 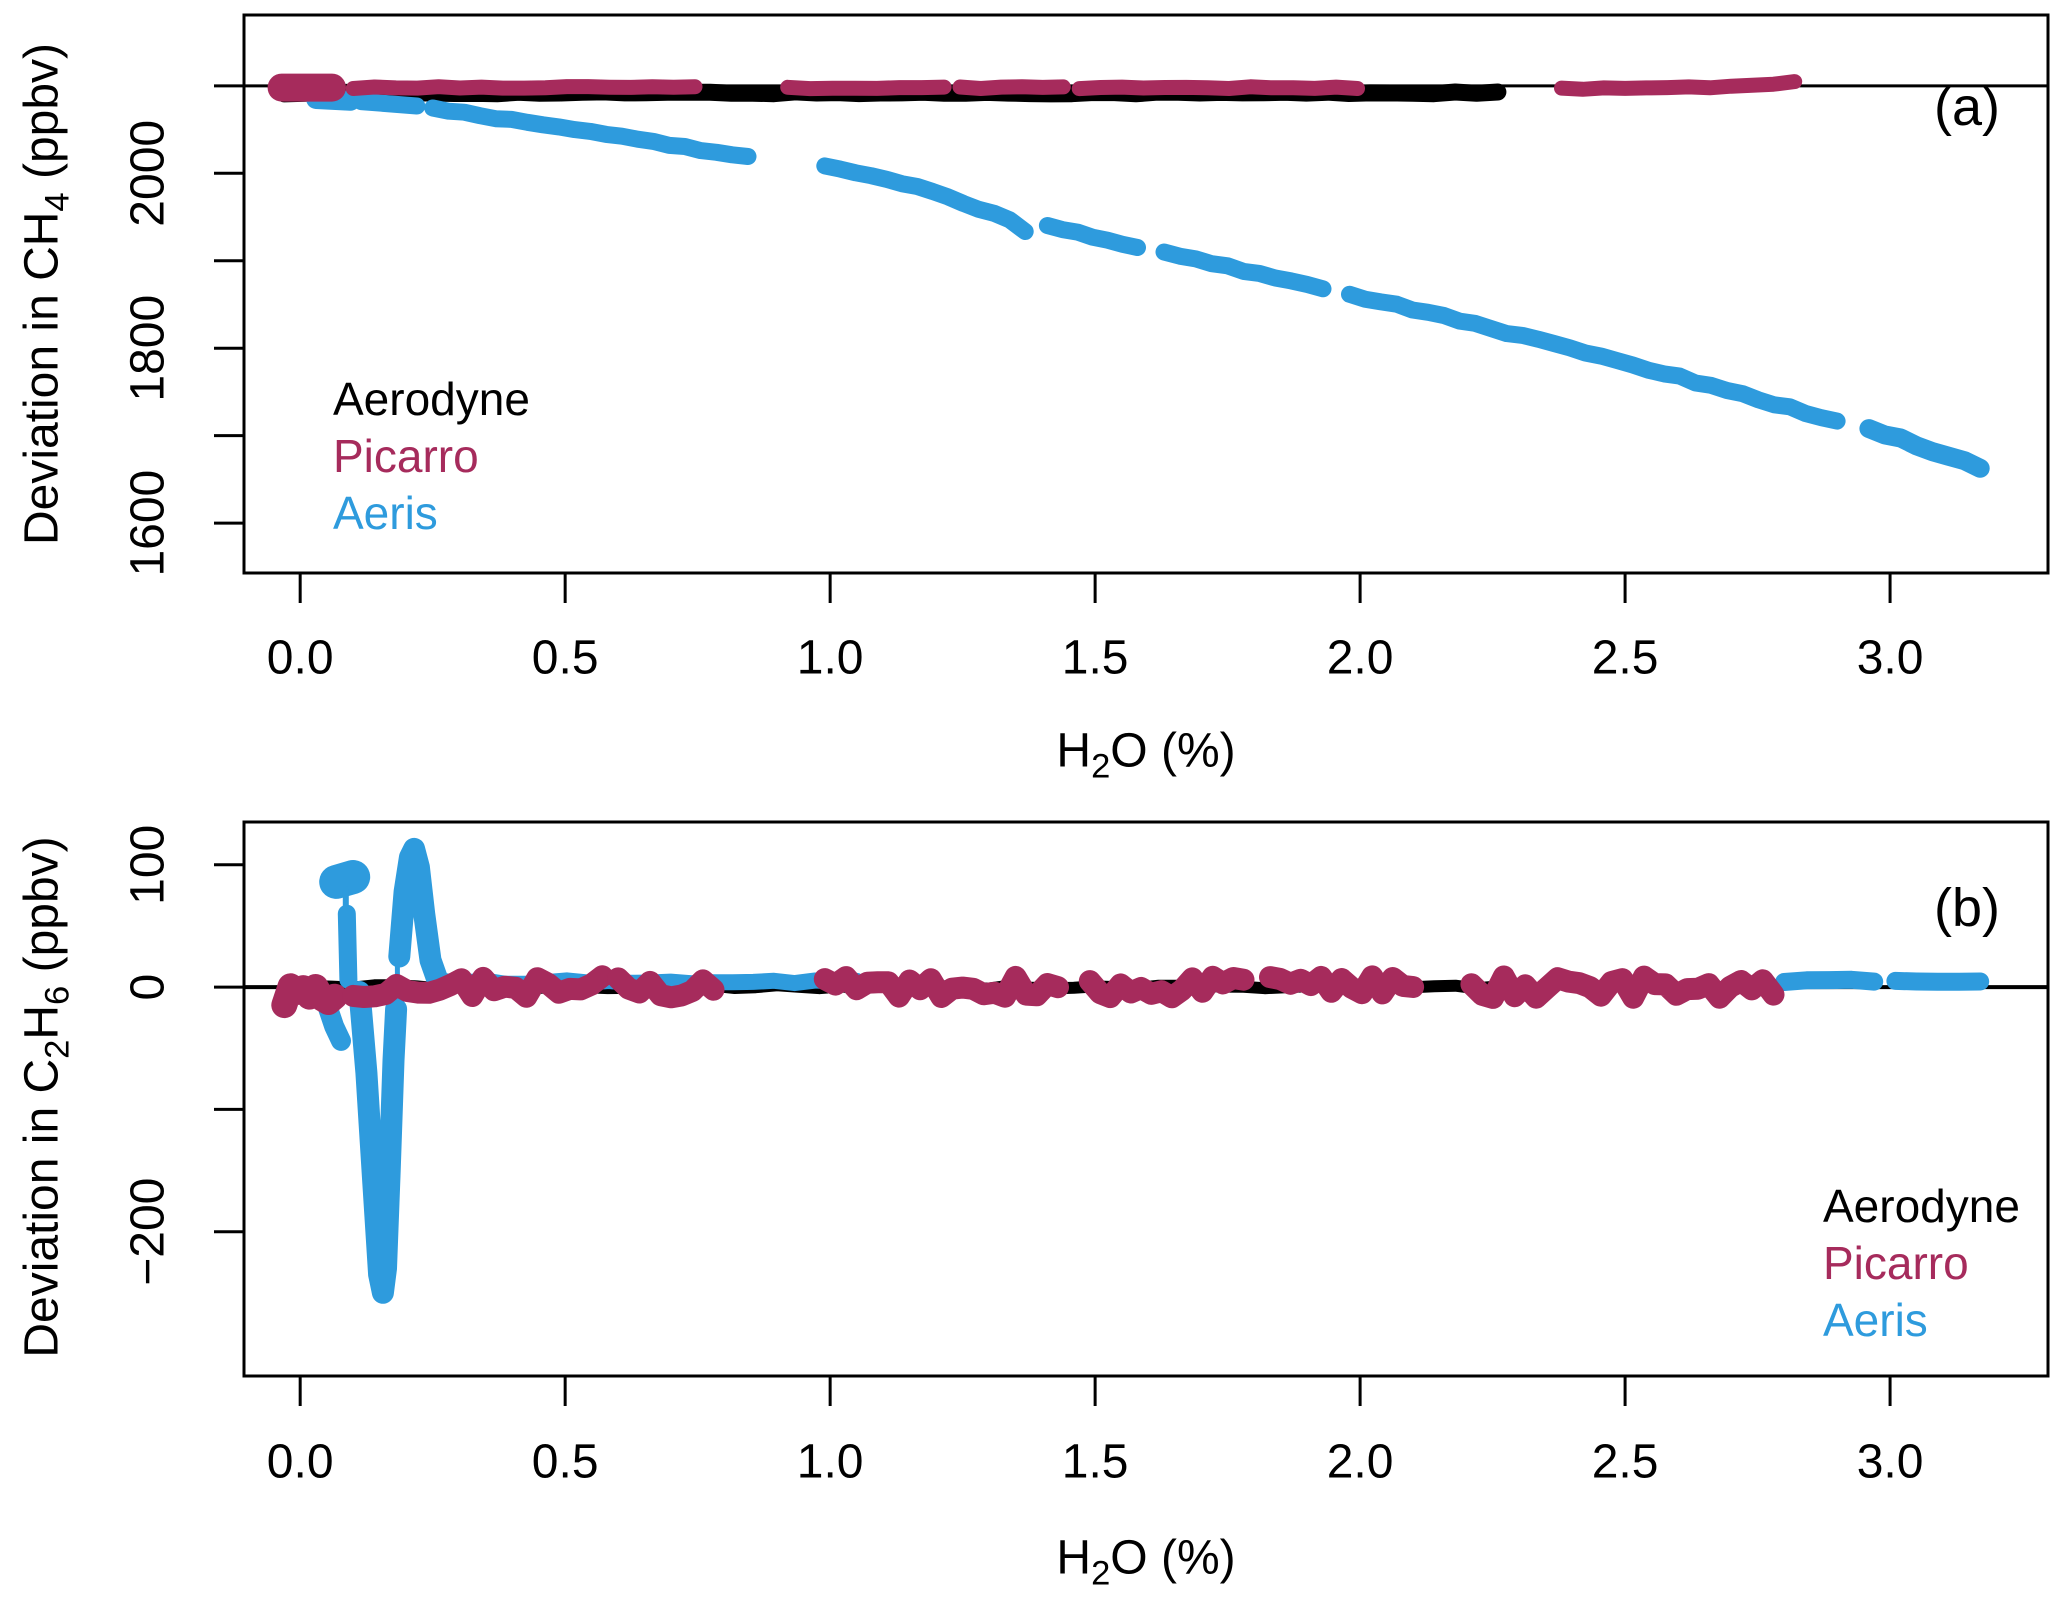 I want to click on y-axis-title-panel-a: Deviation in CH4 (ppbv), so click(x=46, y=294).